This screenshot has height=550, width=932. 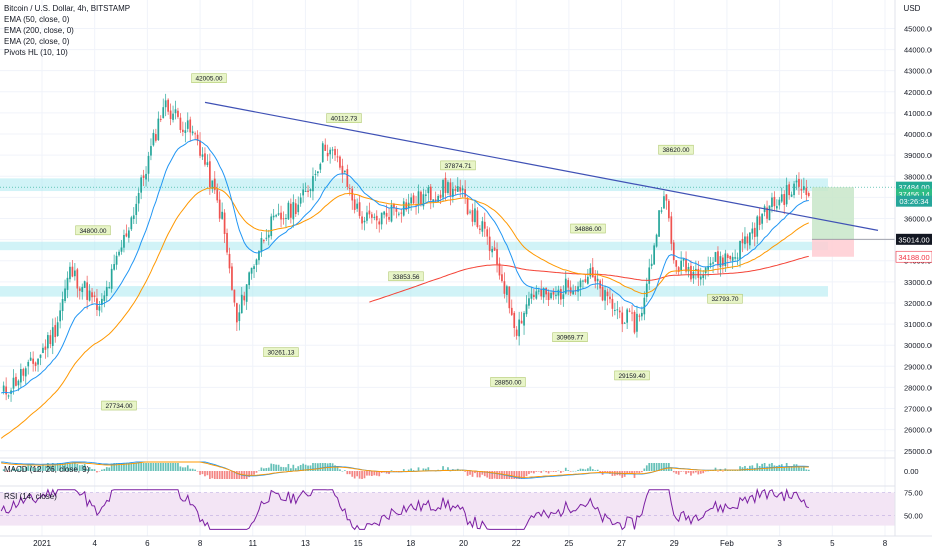 What do you see at coordinates (913, 493) in the screenshot?
I see `rsi-tick-label: 75.00` at bounding box center [913, 493].